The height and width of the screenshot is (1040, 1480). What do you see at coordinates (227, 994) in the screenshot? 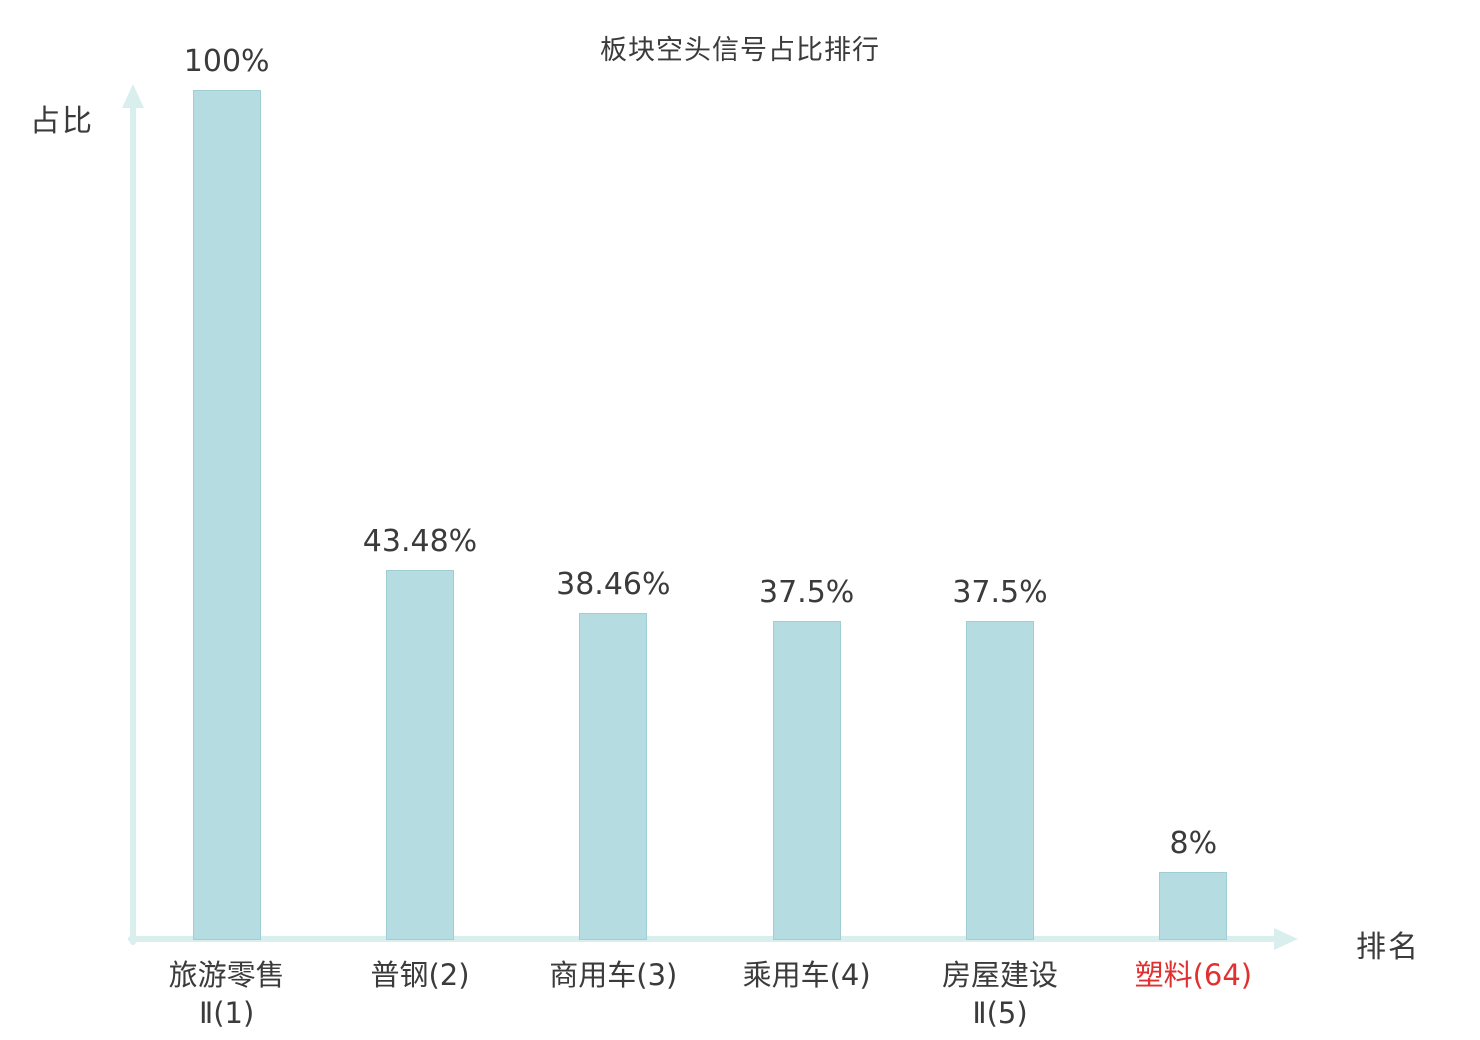
I see `bar-category-label: 旅游零售 Ⅱ(1)` at bounding box center [227, 994].